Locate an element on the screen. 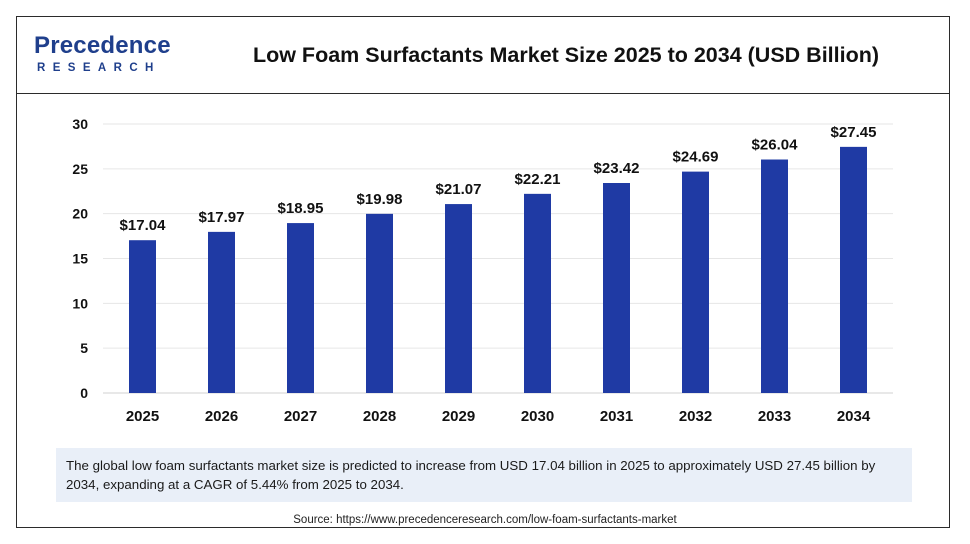 This screenshot has height=544, width=970. x-tick-label: 2031 is located at coordinates (616, 416).